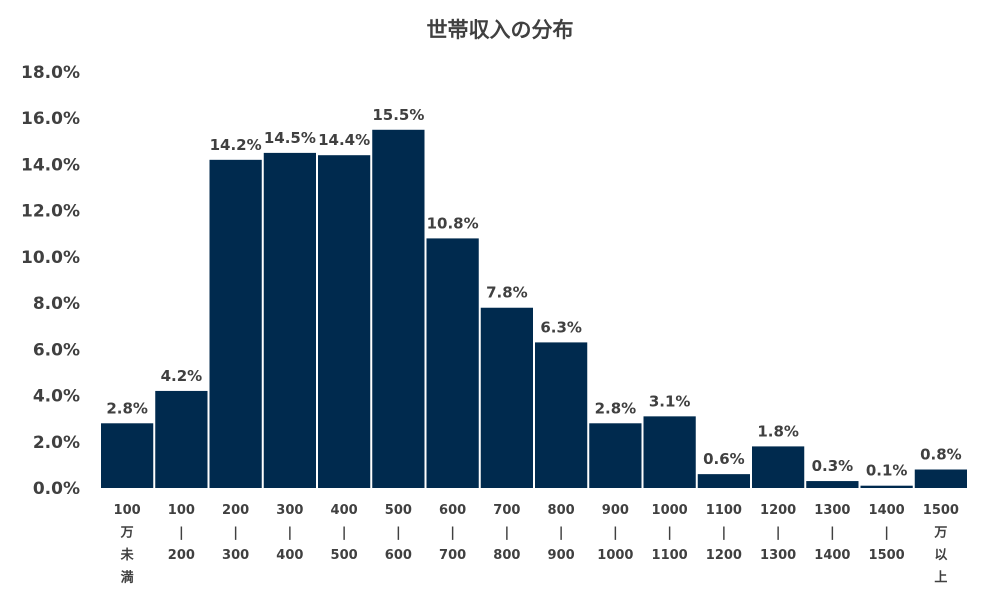 The width and height of the screenshot is (1000, 599). Describe the element at coordinates (56, 443) in the screenshot. I see `y-tick-label: 2.0%` at that location.